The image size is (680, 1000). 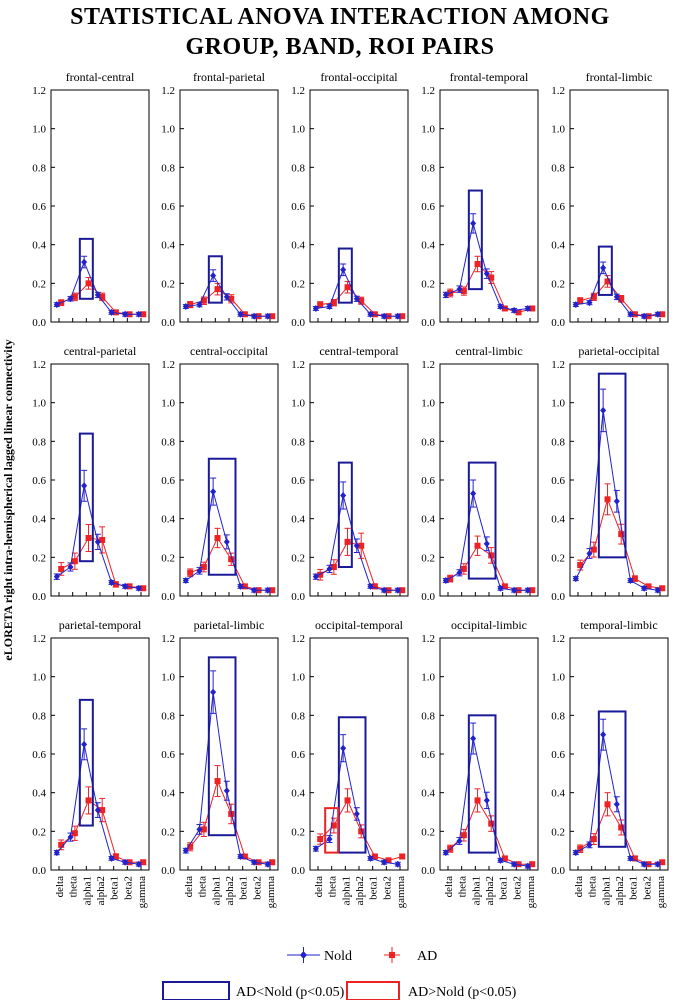 What do you see at coordinates (97, 287) in the screenshot?
I see `nold-series-line` at bounding box center [97, 287].